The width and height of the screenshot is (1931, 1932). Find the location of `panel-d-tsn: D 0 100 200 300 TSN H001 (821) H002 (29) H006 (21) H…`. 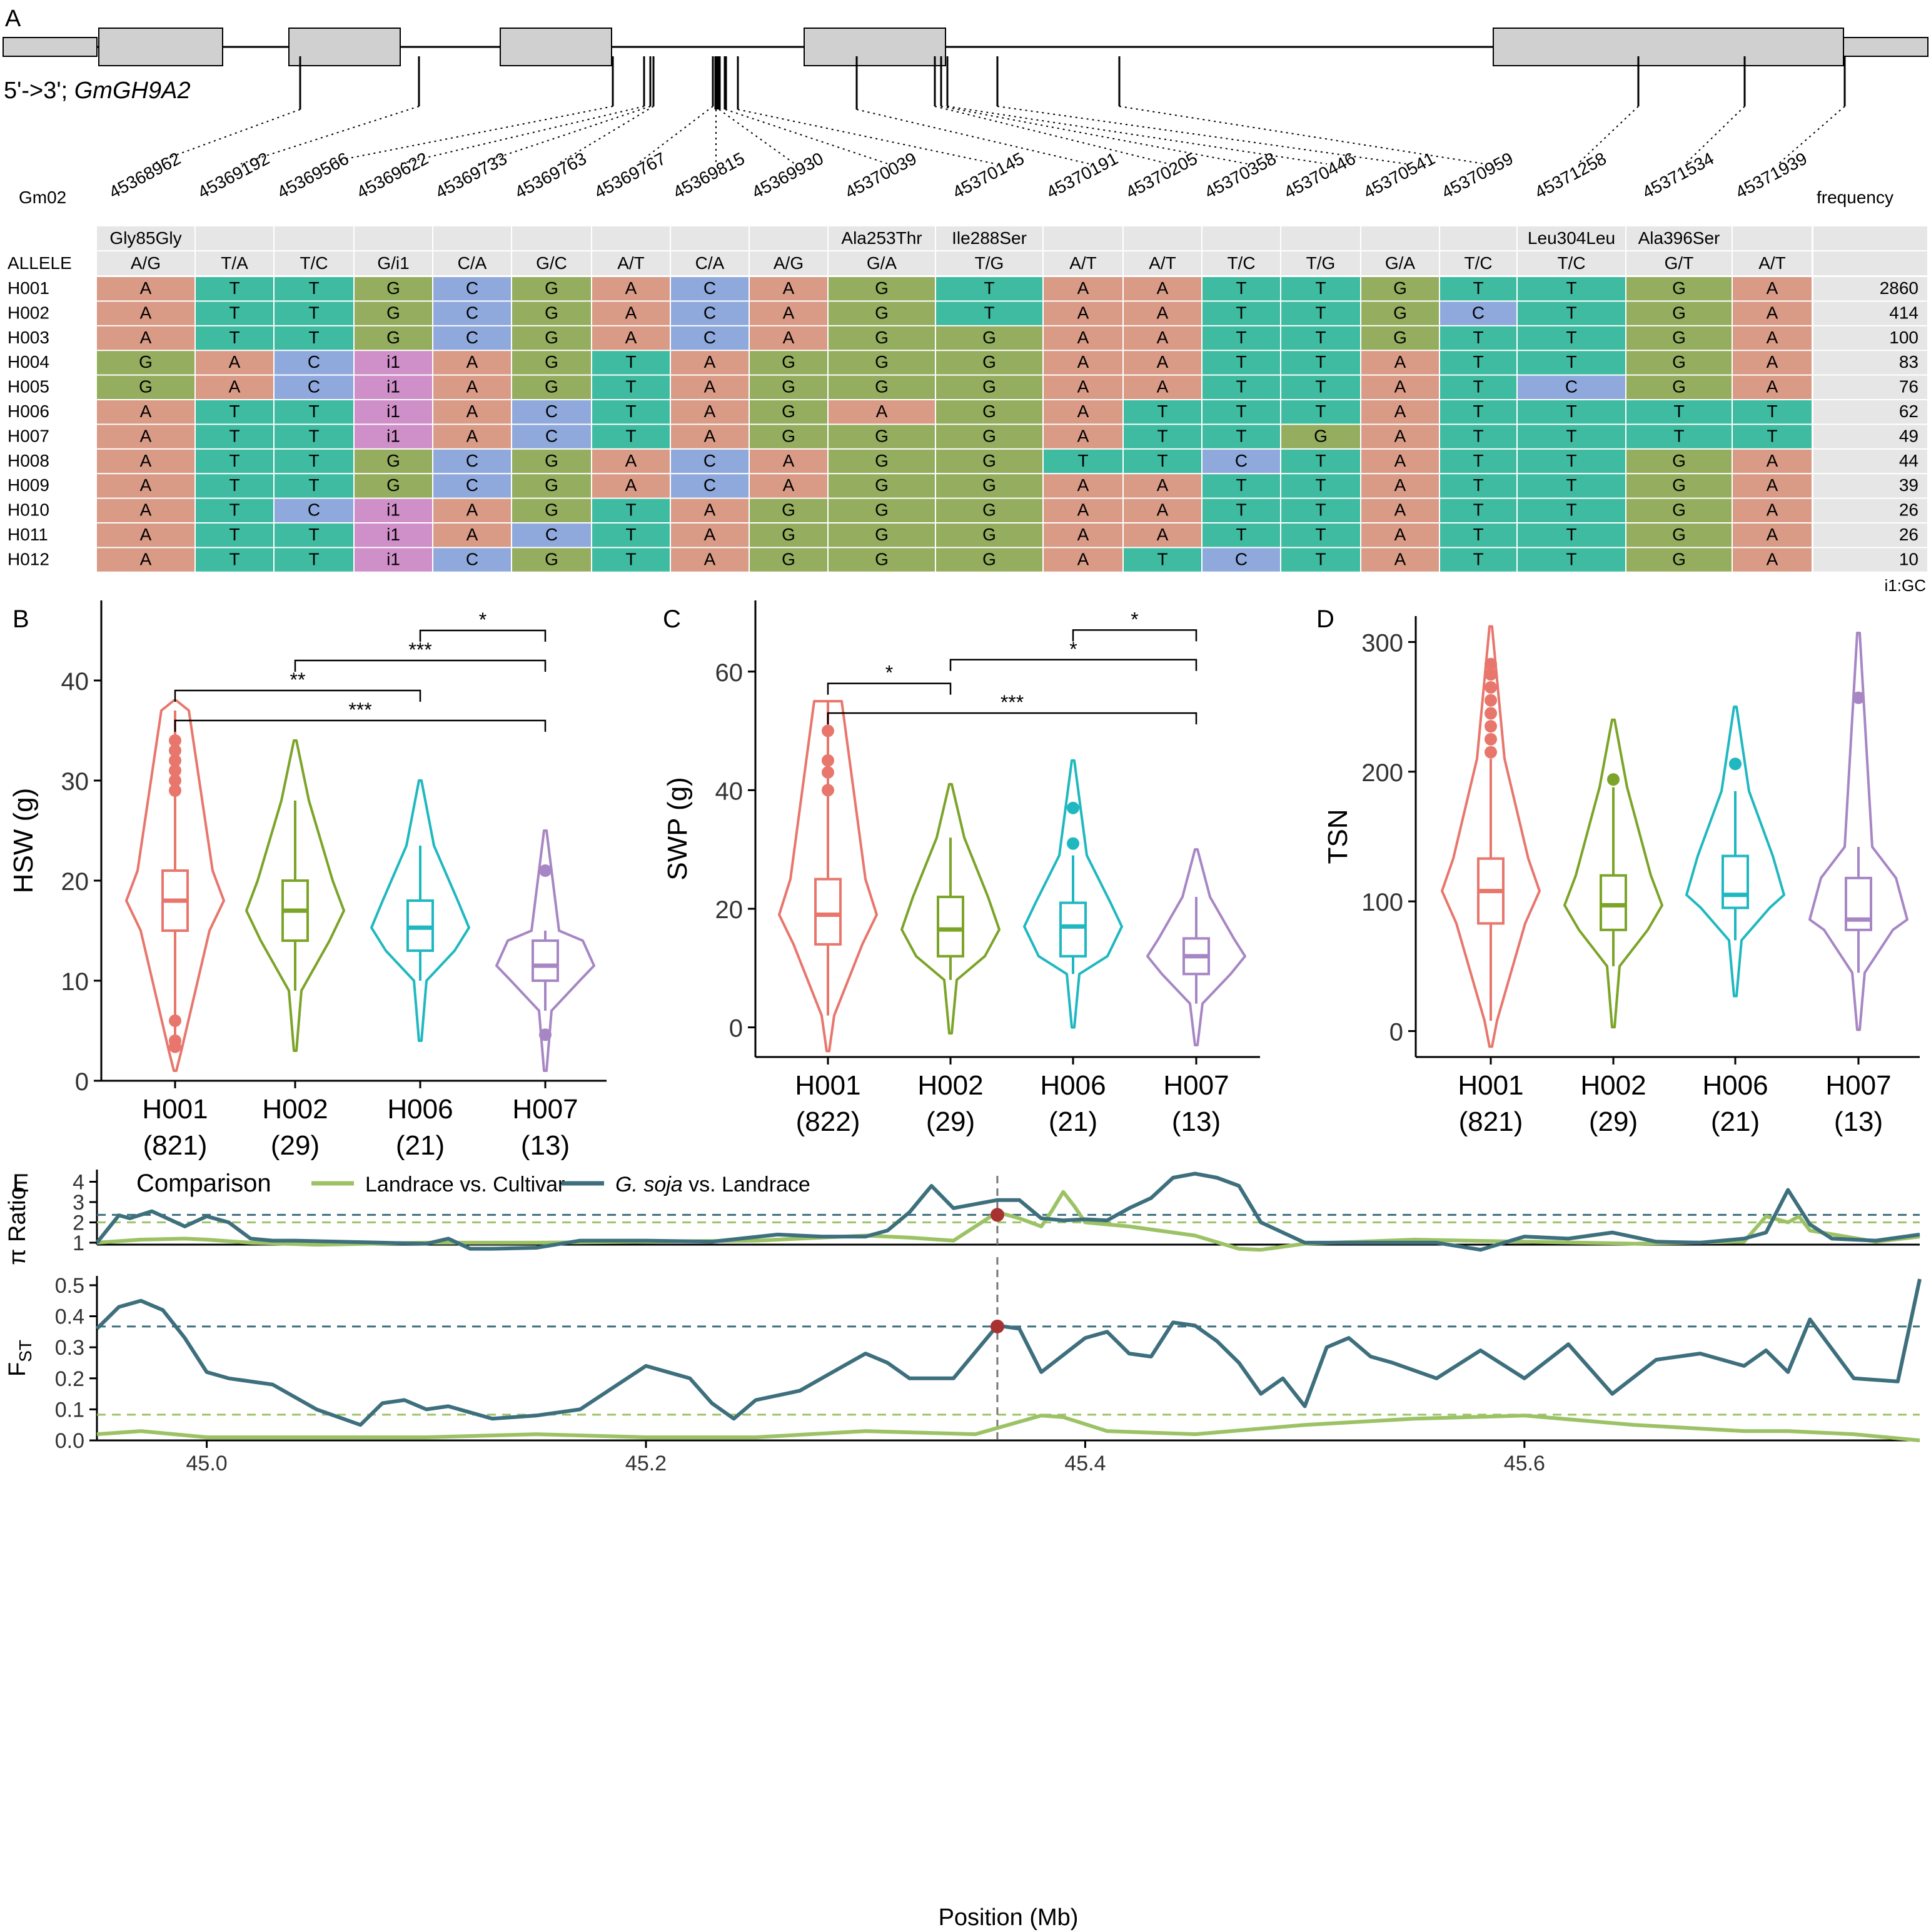

panel-d-tsn: D 0 100 200 300 TSN H001 (821) H002 (29) H006 (21) H… is located at coordinates (1618, 871).